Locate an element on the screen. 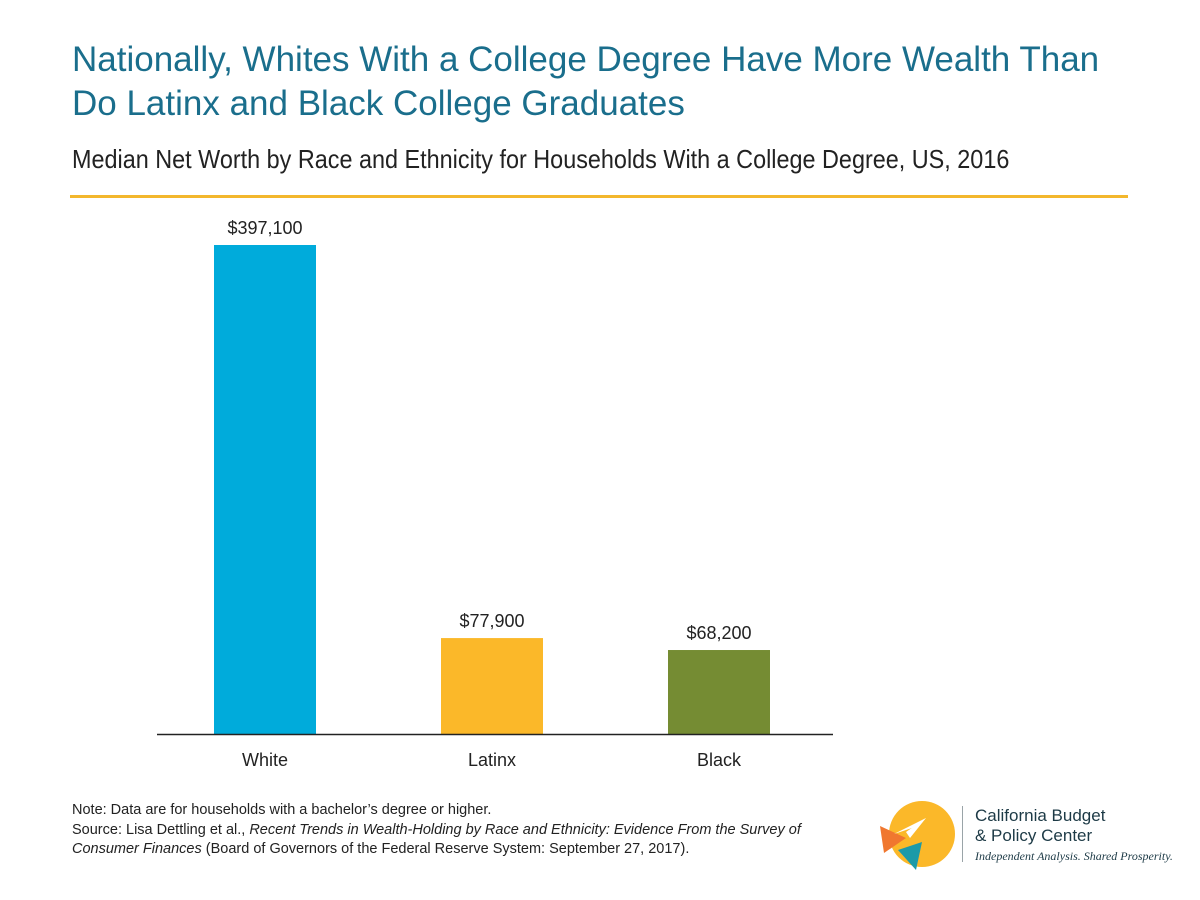 The width and height of the screenshot is (1200, 900). title-rule is located at coordinates (599, 196).